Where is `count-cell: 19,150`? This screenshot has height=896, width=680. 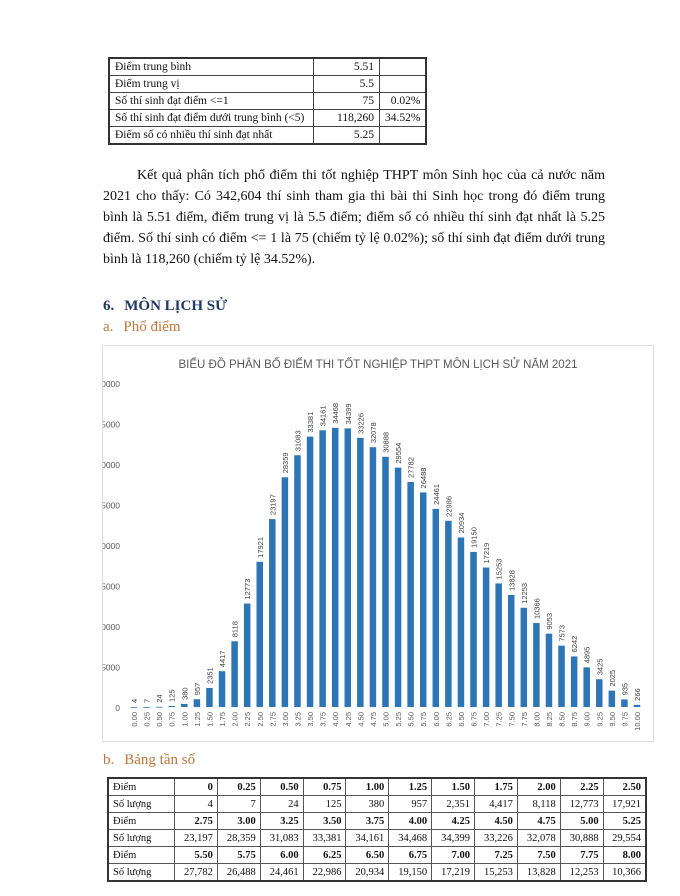 count-cell: 19,150 is located at coordinates (410, 872).